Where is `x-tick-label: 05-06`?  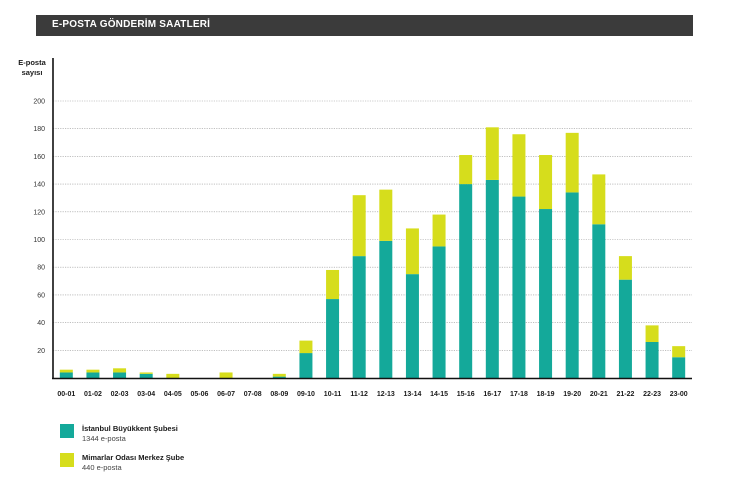
x-tick-label: 05-06 is located at coordinates (199, 394).